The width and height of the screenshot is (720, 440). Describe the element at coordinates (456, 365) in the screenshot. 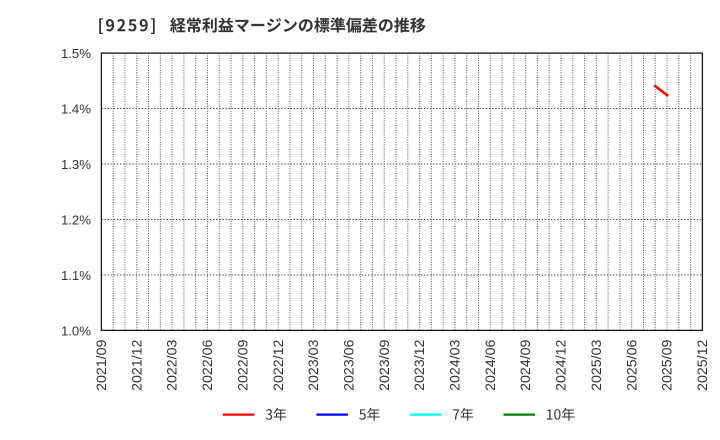

I see `svg-text: 2024/03` at that location.